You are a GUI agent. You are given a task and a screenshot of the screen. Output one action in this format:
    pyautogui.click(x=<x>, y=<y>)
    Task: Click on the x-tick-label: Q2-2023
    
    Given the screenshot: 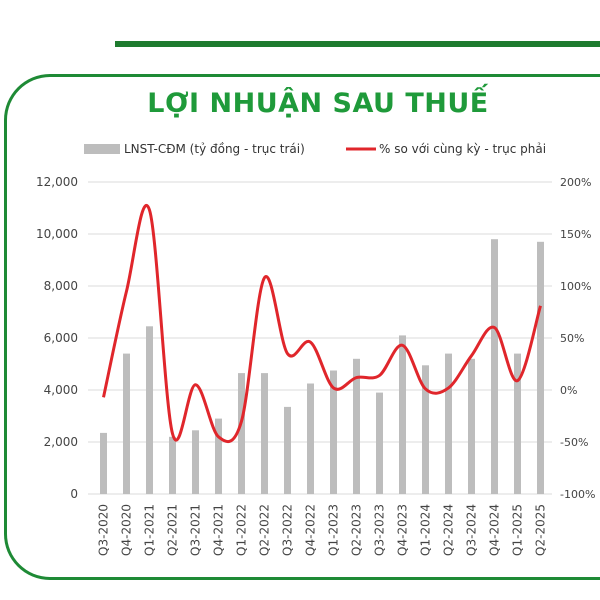 What is the action you would take?
    pyautogui.click(x=357, y=530)
    